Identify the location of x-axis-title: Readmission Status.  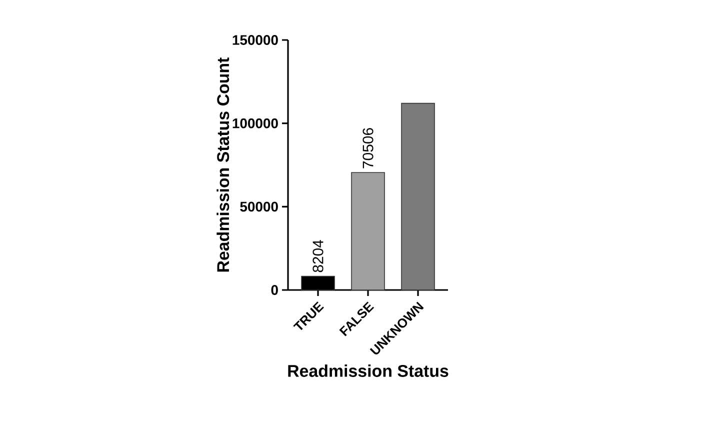
(368, 370).